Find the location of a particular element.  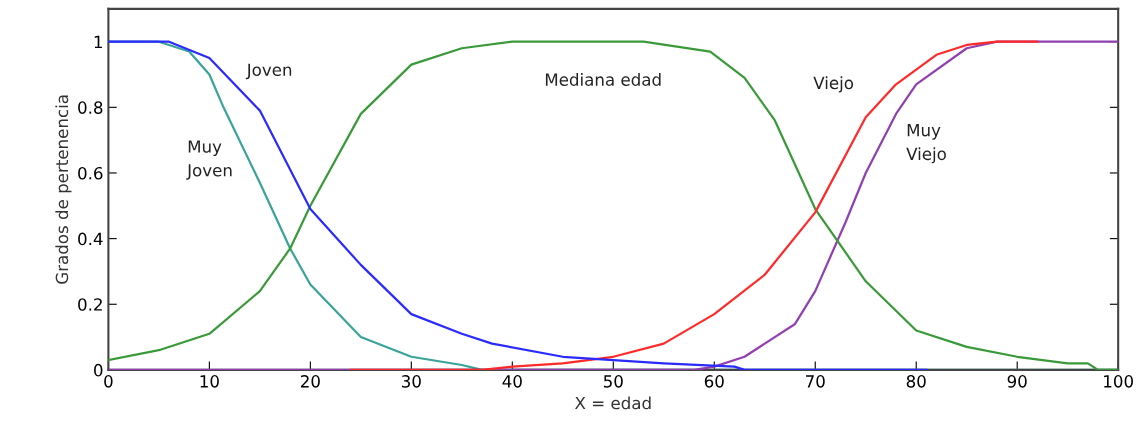

y-tick-label: 0.4 is located at coordinates (90, 239).